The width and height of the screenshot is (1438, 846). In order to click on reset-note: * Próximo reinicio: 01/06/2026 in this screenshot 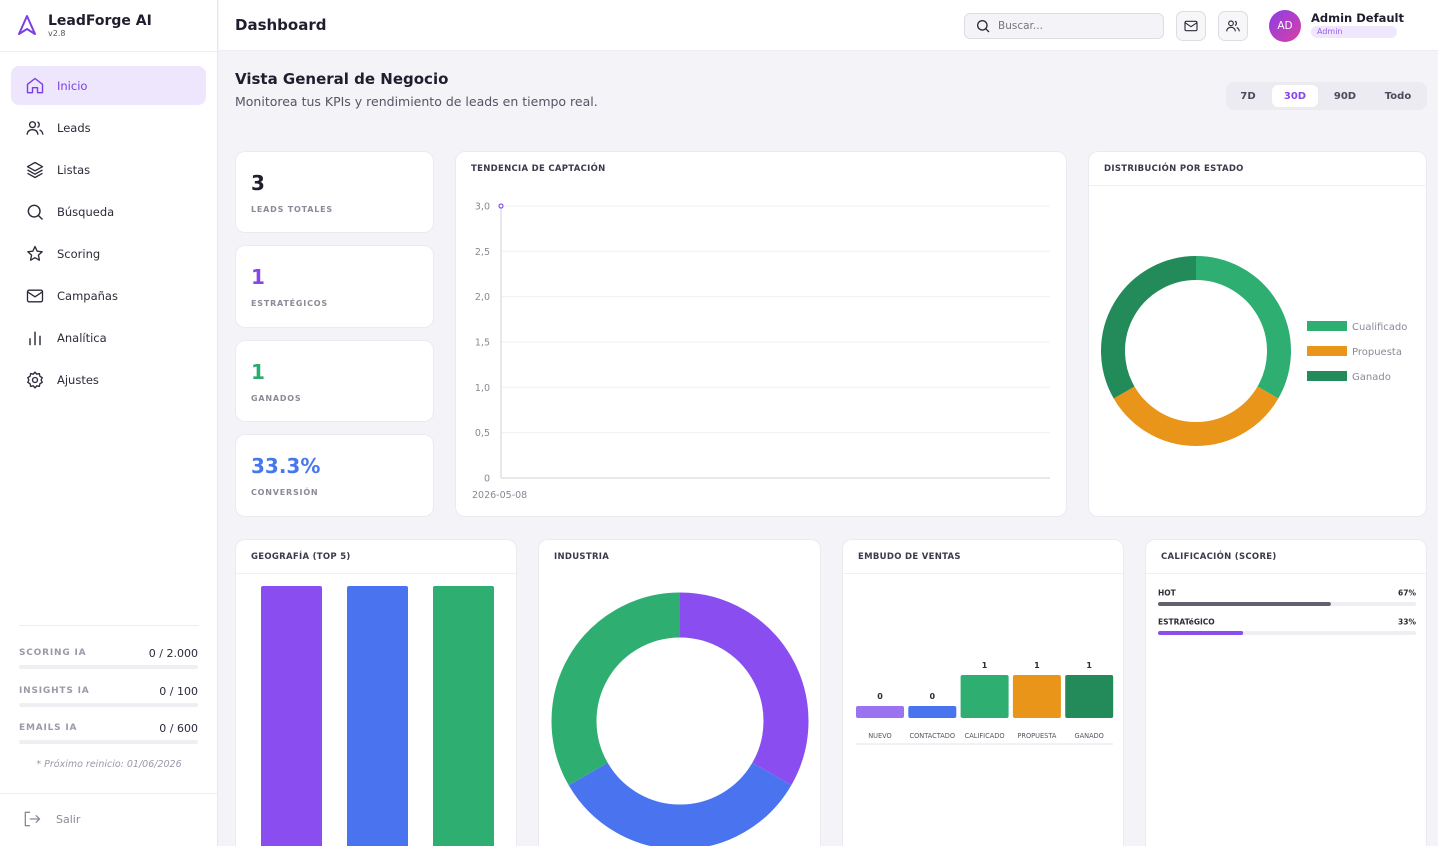, I will do `click(109, 764)`.